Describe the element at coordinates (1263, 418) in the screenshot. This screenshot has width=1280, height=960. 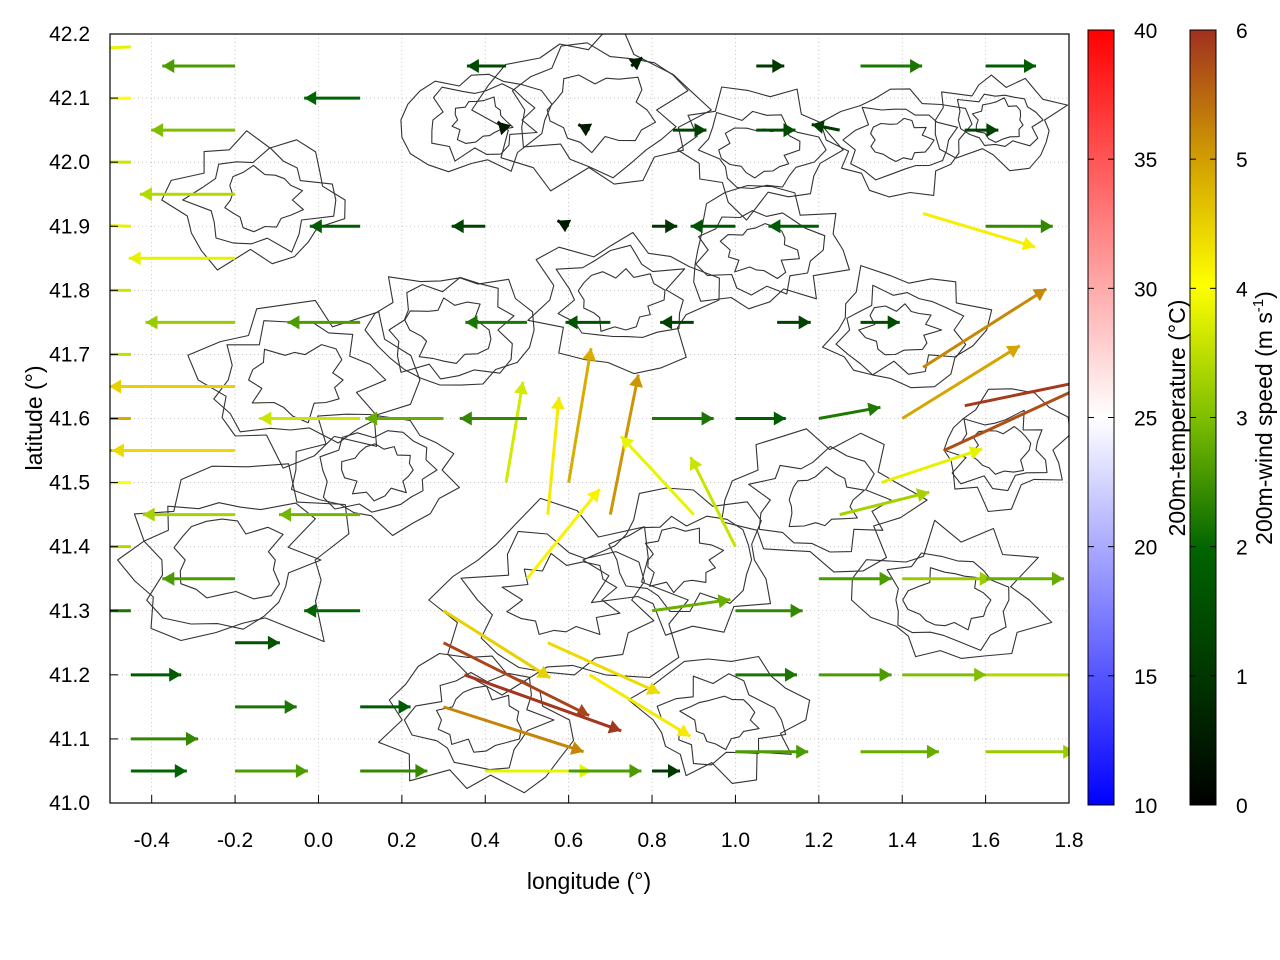
I see `wind-speed-colorbar-label: 200m-wind speed (m s-1)` at that location.